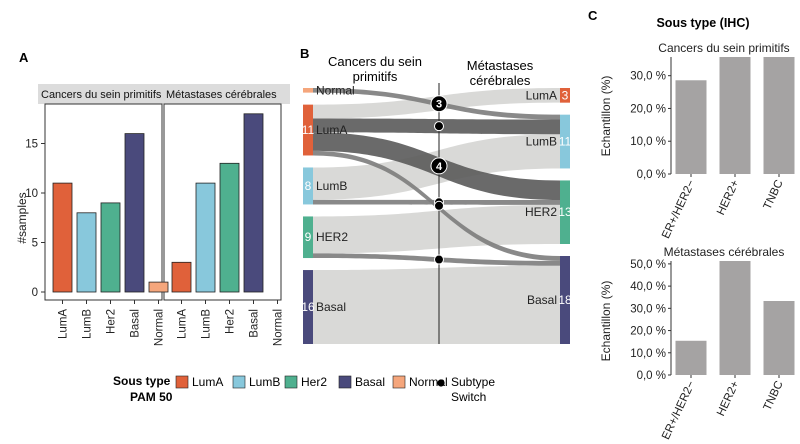 This screenshot has height=444, width=800. I want to click on sankey-node-right-luma, so click(565, 95).